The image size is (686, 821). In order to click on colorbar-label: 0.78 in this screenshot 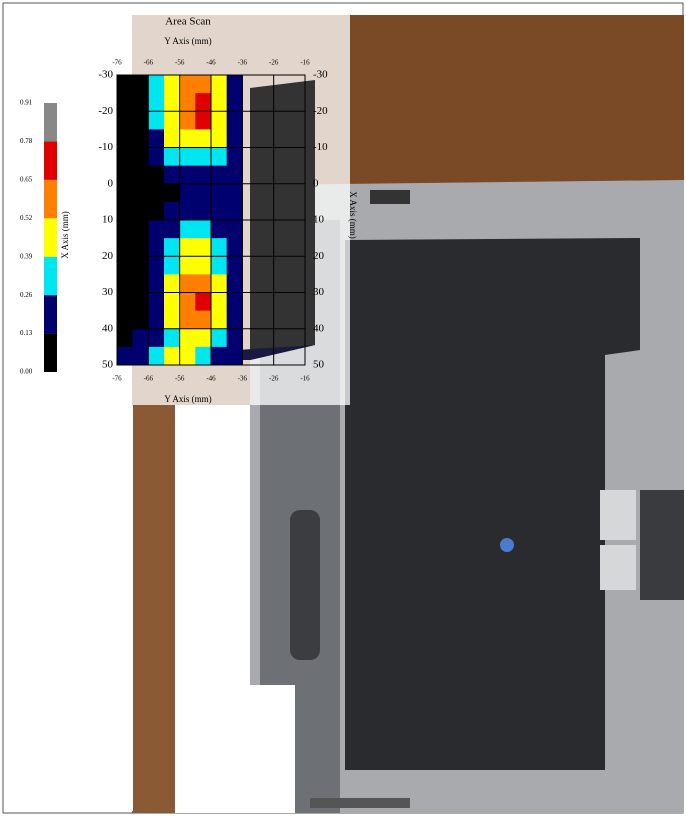, I will do `click(26, 141)`.